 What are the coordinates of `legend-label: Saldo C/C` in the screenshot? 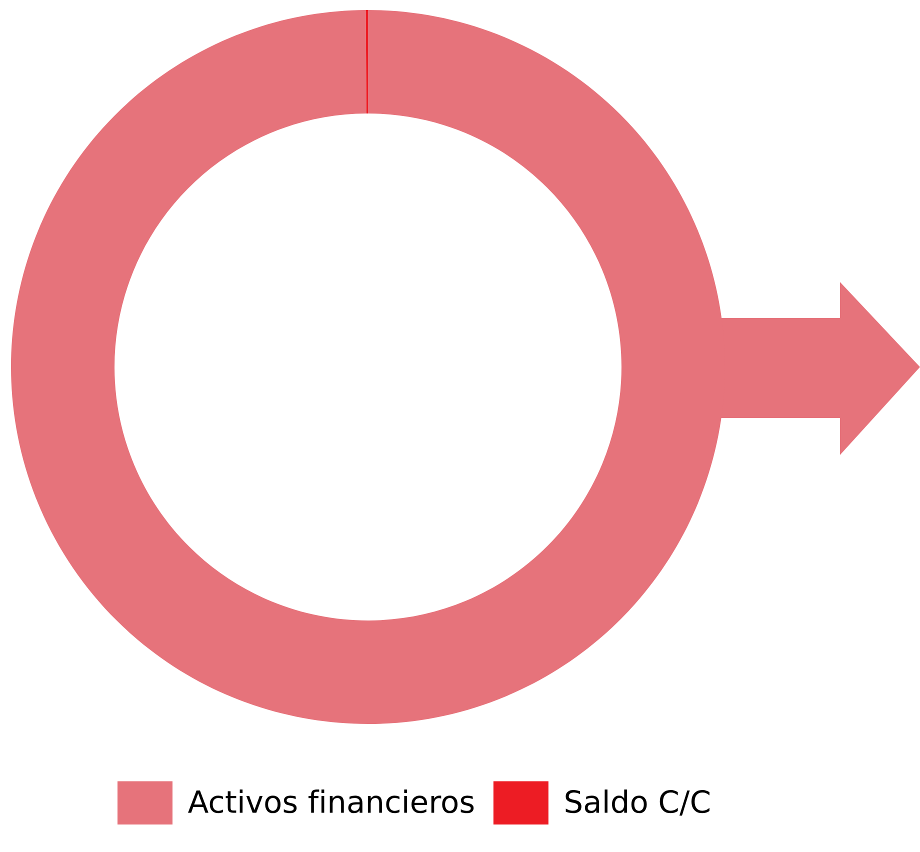 It's located at (638, 803).